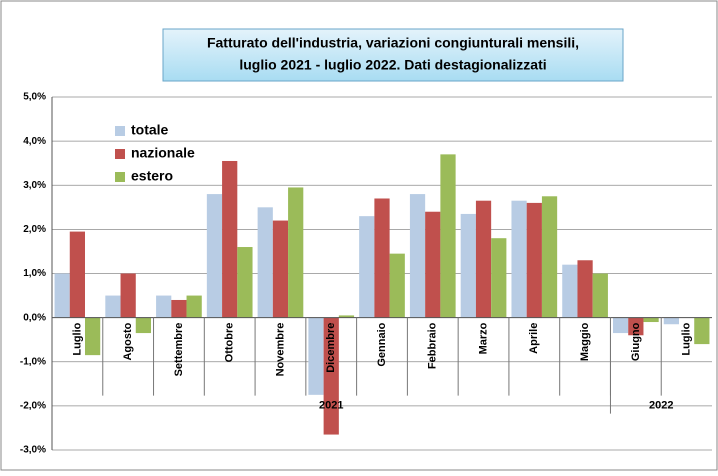 The image size is (718, 476). What do you see at coordinates (661, 406) in the screenshot?
I see `group-label: 2022` at bounding box center [661, 406].